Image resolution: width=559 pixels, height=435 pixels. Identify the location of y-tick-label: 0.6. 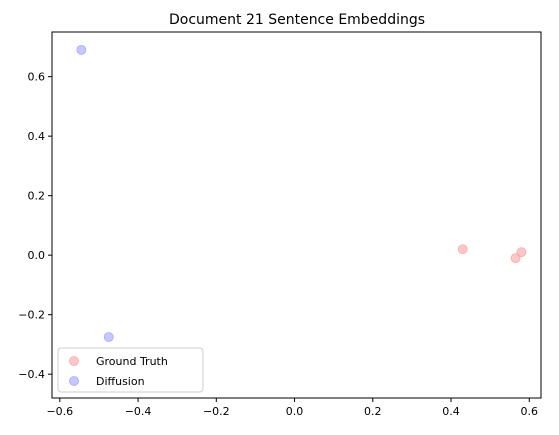
(37, 77).